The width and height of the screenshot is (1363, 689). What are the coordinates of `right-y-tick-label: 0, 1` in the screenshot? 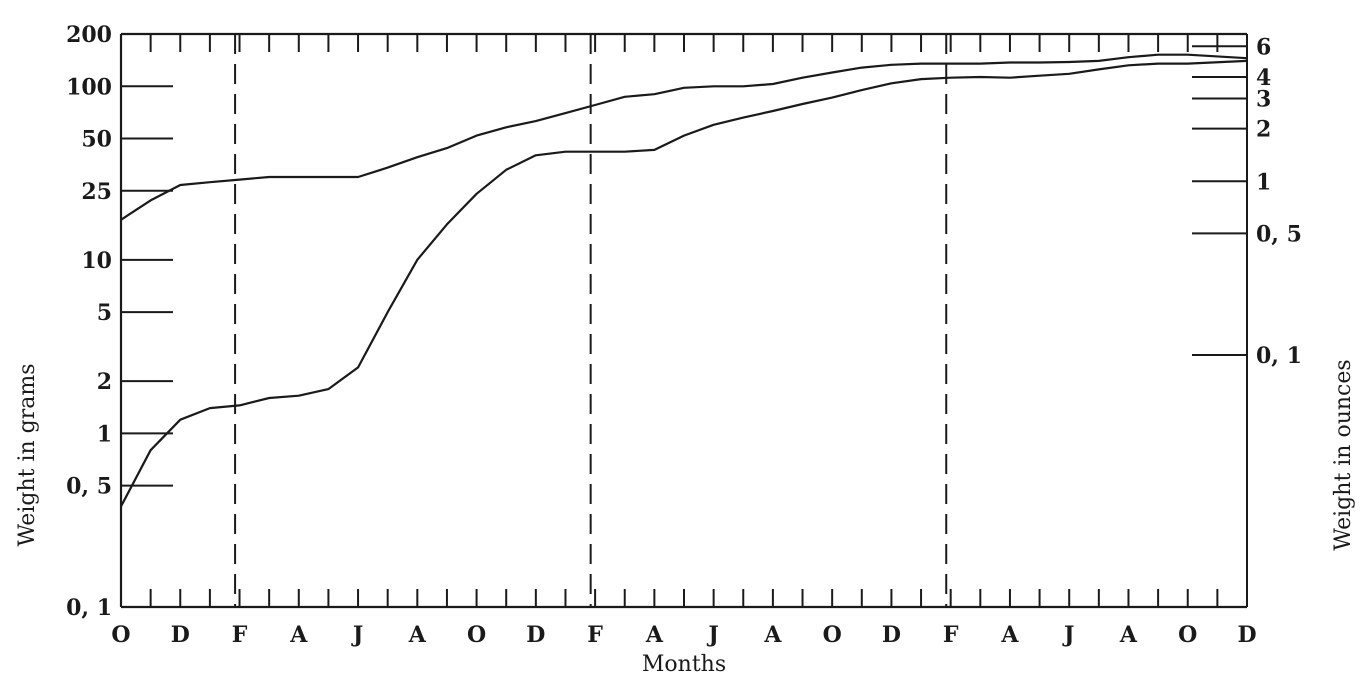 It's located at (1279, 356).